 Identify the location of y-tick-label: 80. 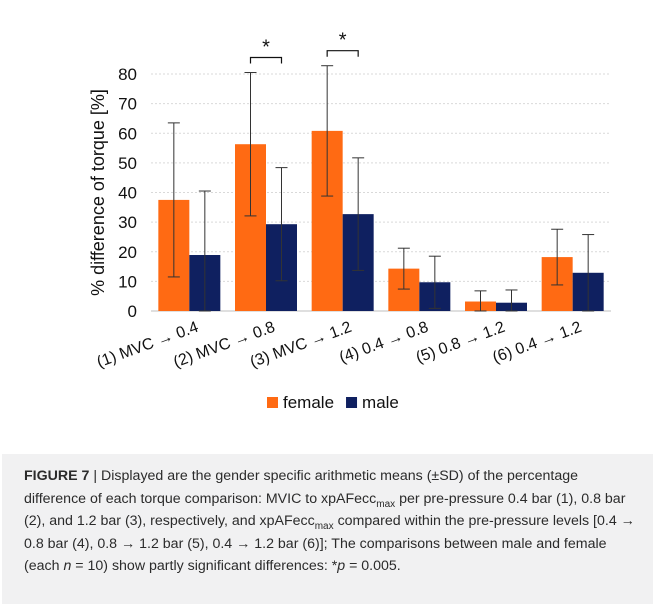
(127, 74).